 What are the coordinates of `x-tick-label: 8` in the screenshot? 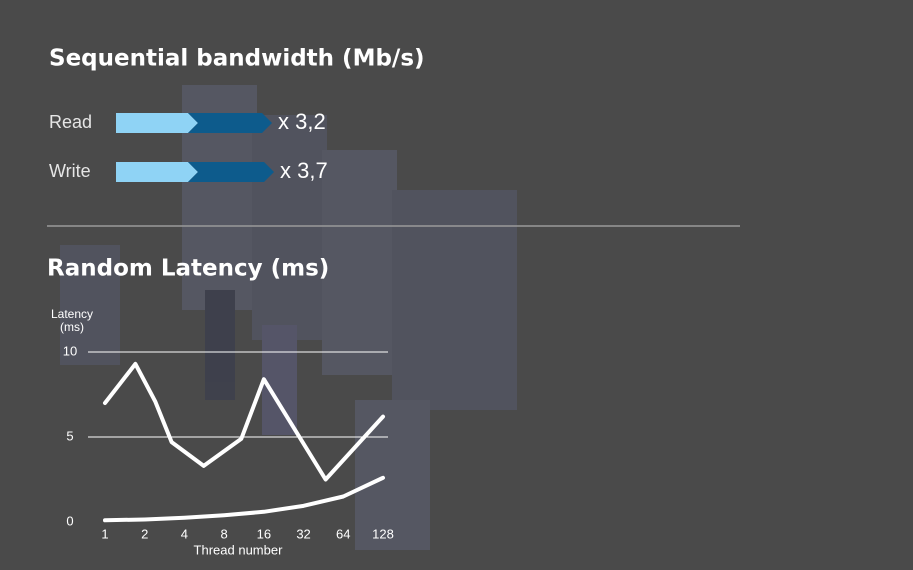 It's located at (224, 533).